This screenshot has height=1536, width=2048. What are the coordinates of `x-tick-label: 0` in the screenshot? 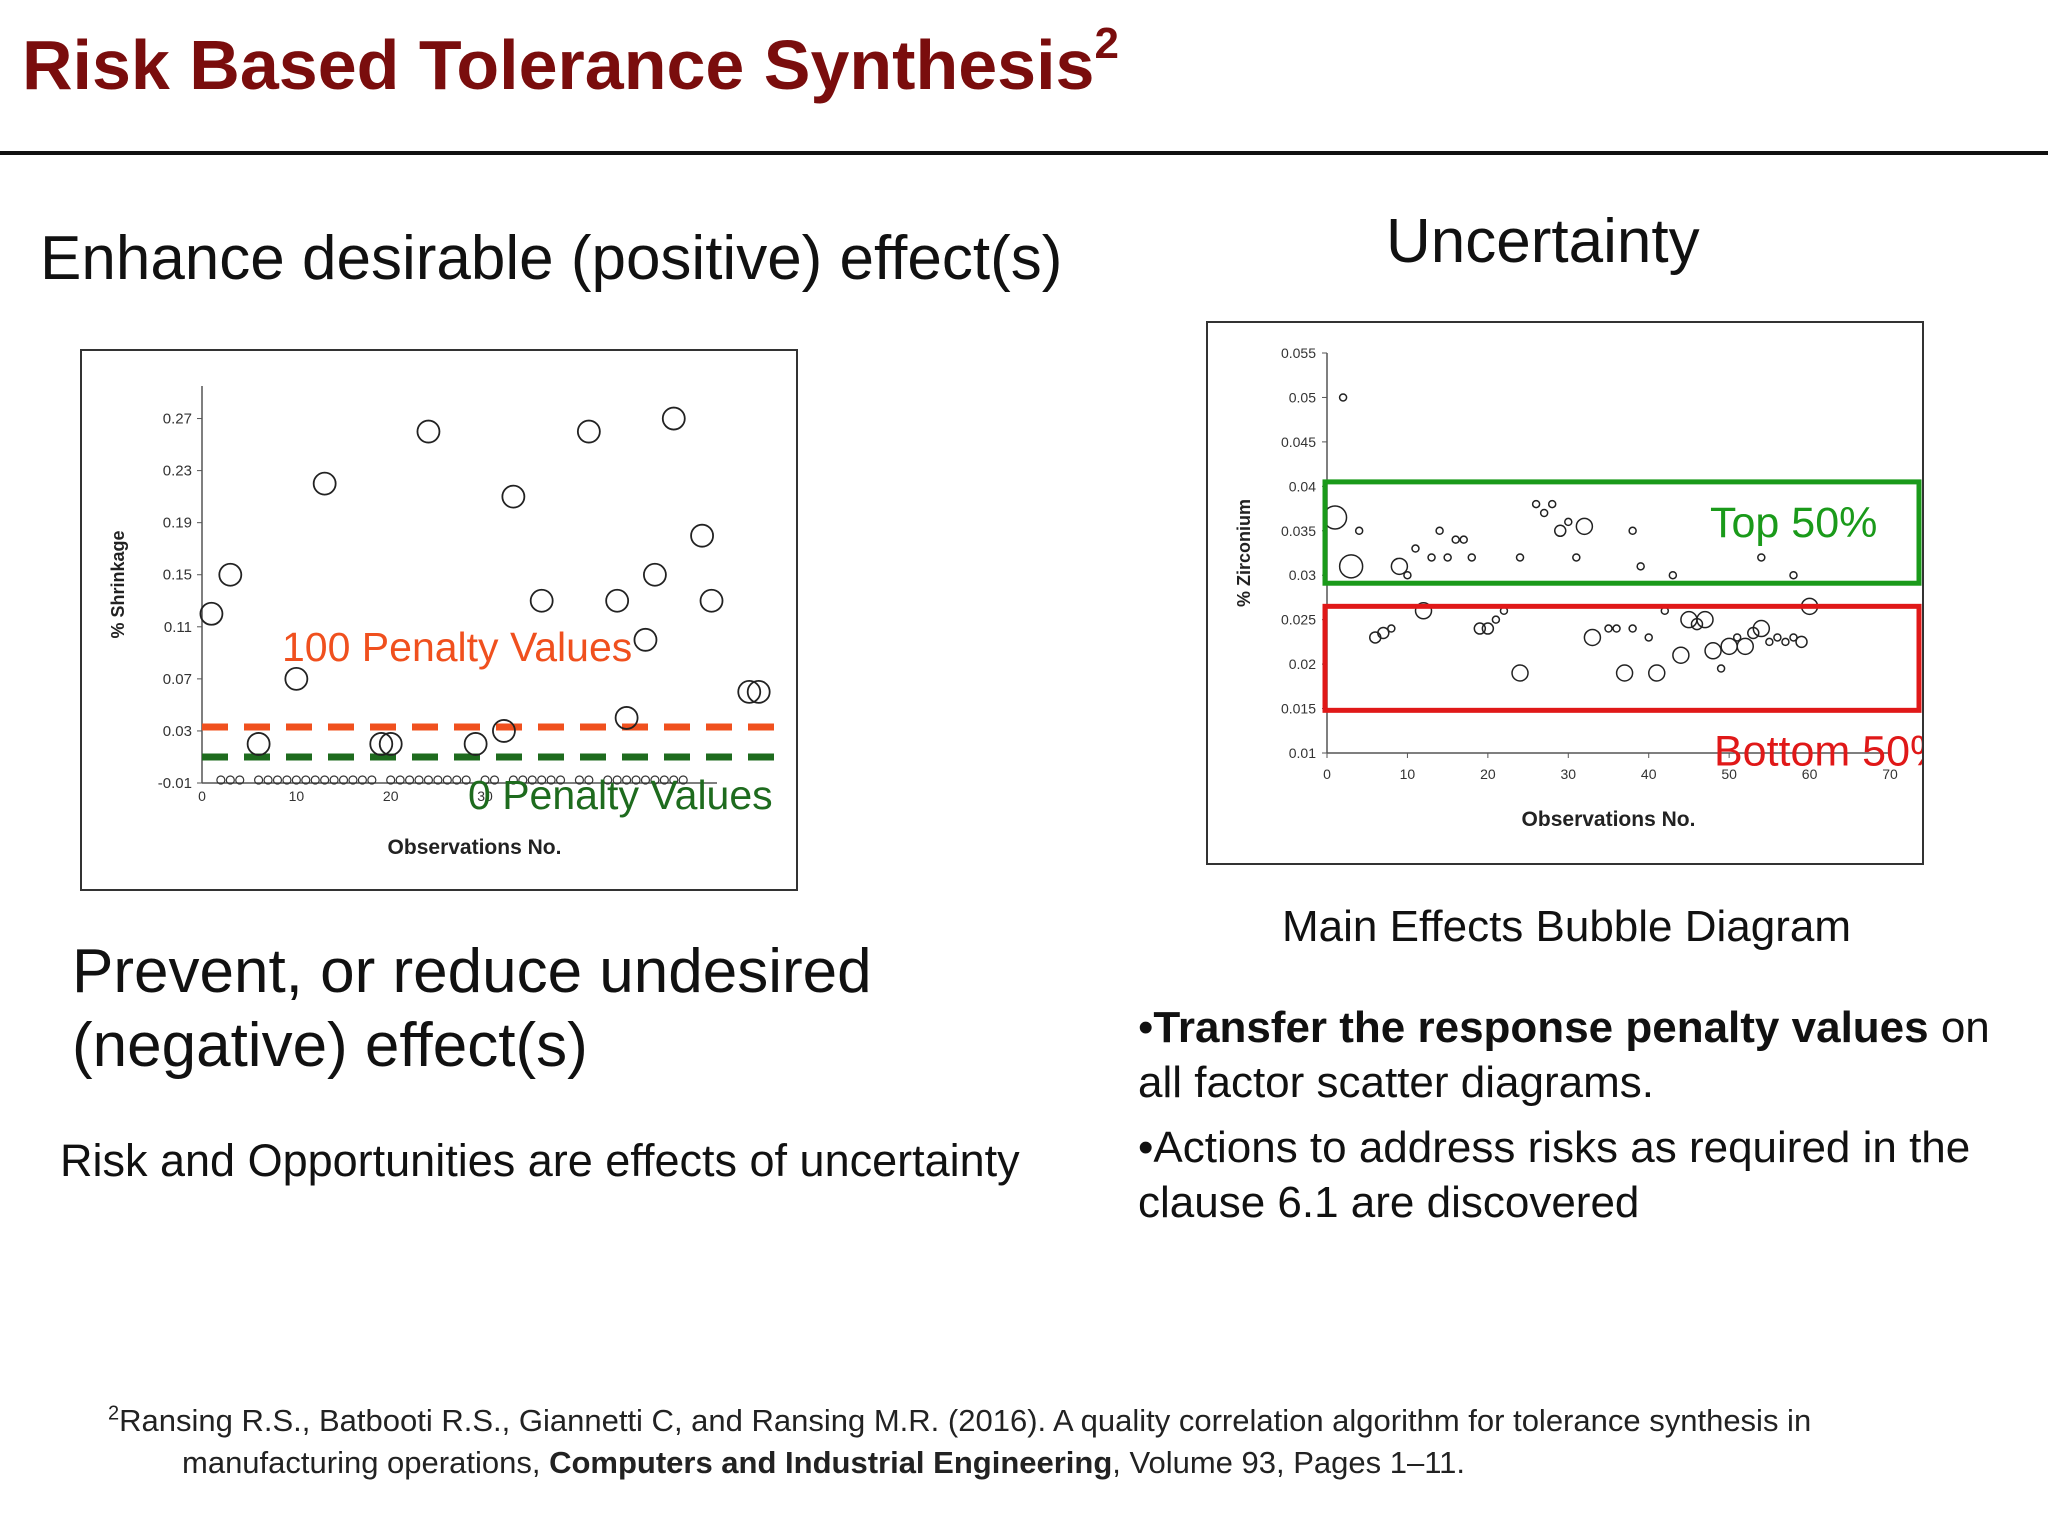 It's located at (1327, 774).